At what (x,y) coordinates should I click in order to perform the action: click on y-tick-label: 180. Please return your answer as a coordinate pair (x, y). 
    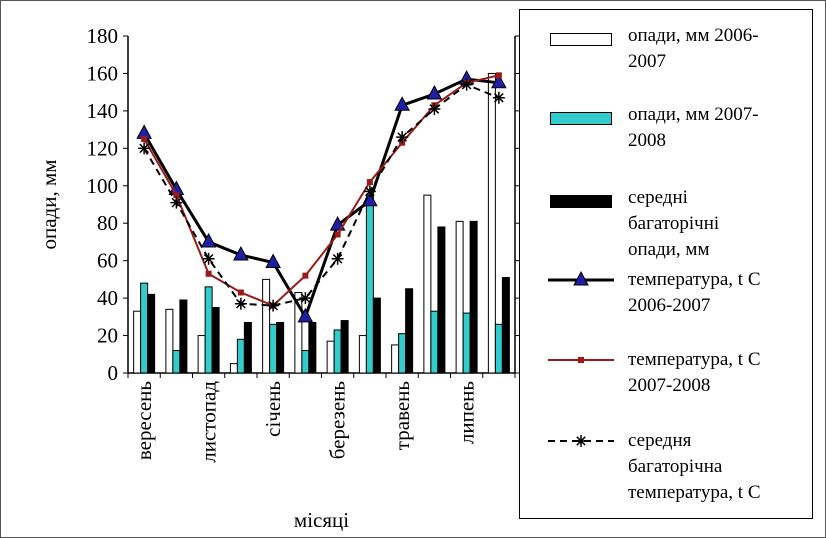
    Looking at the image, I should click on (103, 36).